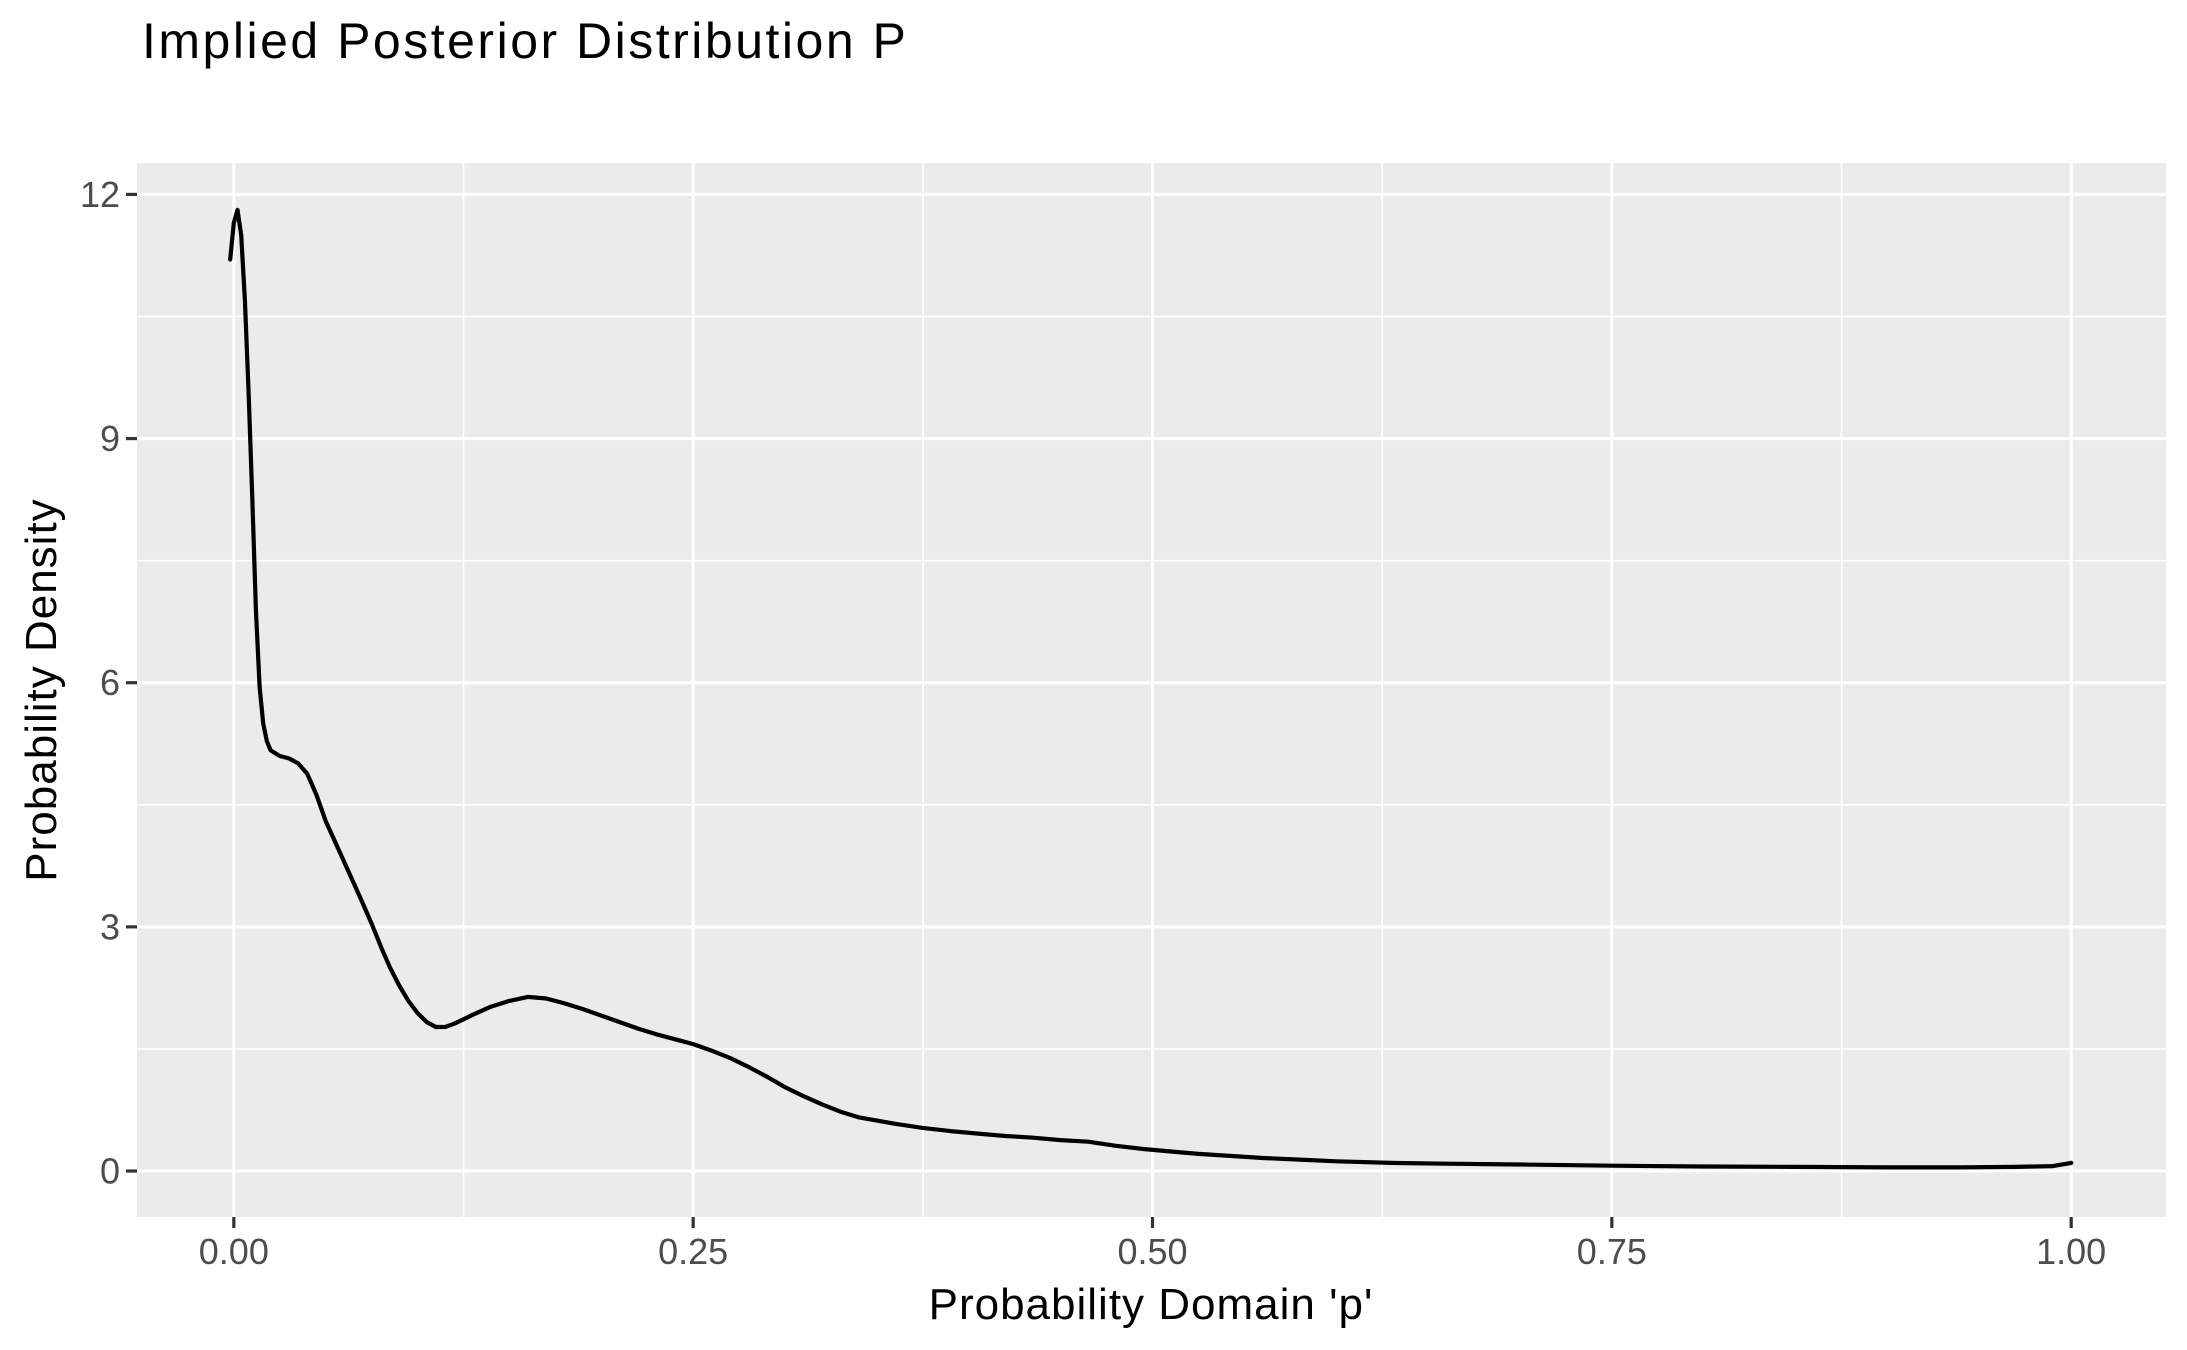 The image size is (2187, 1350). I want to click on y-axis-title: Probability Density, so click(41, 690).